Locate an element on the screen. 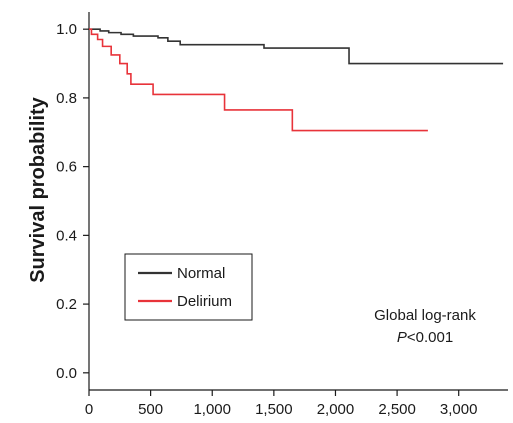 This screenshot has height=423, width=513. x-tick-label: 500 is located at coordinates (150, 409).